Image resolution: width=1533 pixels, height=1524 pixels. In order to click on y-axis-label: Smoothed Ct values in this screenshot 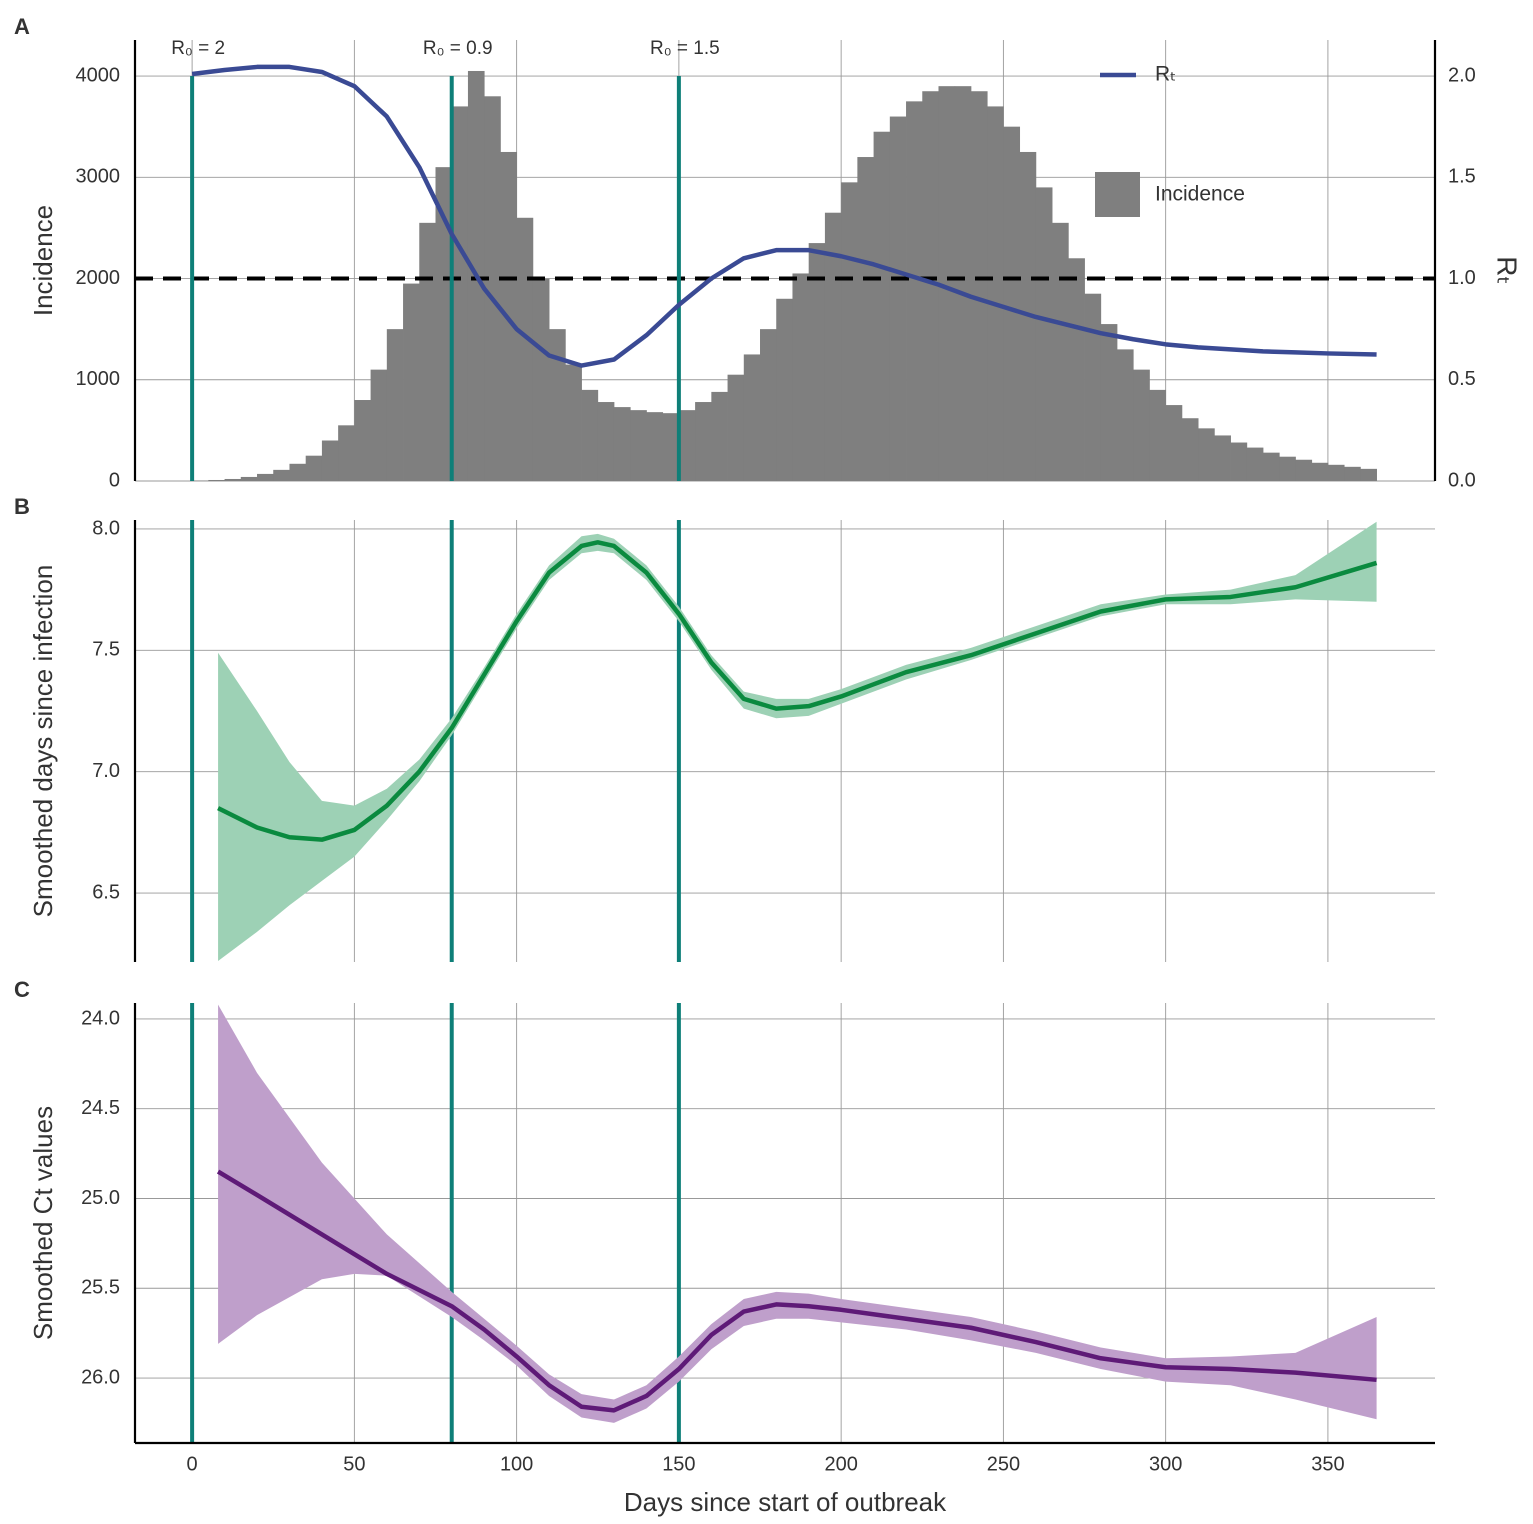, I will do `click(43, 1223)`.